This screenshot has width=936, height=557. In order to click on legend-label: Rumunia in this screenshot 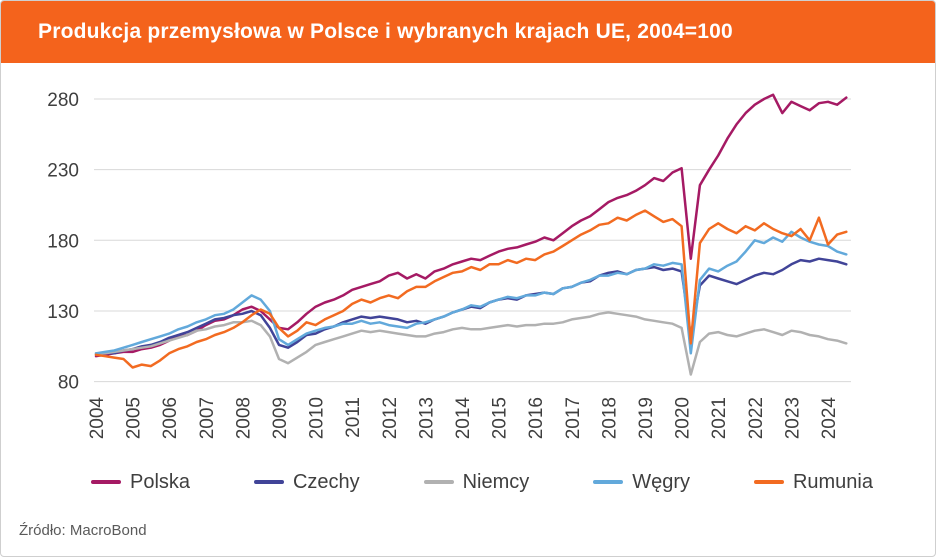, I will do `click(832, 481)`.